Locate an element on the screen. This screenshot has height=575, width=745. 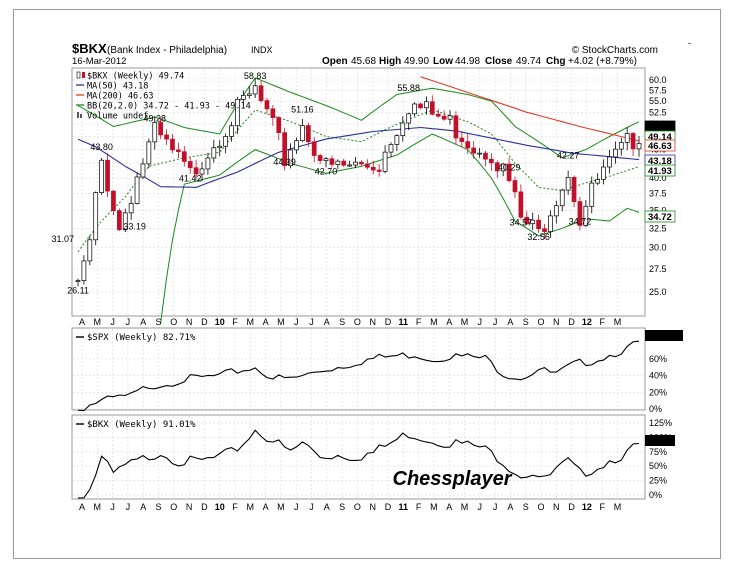
y-tick-label: 20% is located at coordinates (658, 392).